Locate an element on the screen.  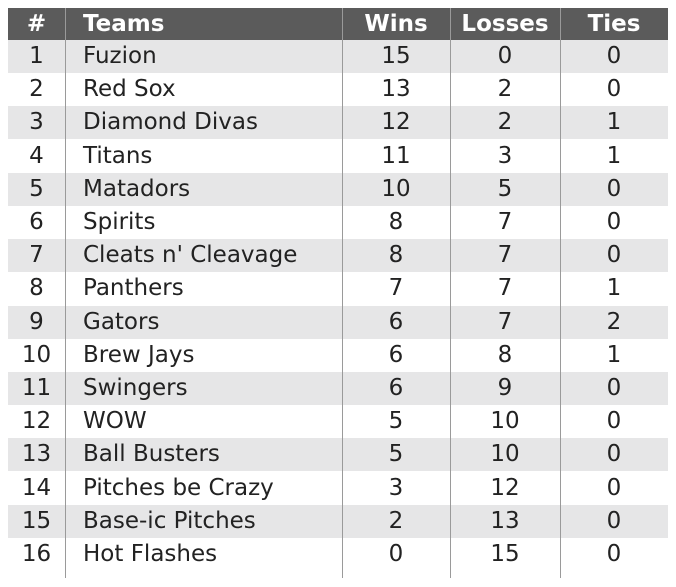
team-cell: Panthers is located at coordinates (133, 288).